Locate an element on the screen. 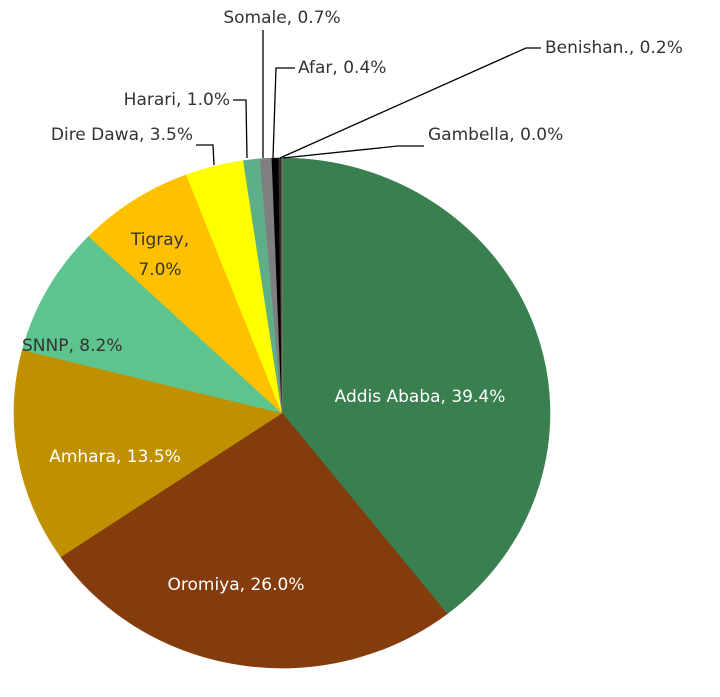 This screenshot has width=720, height=697. data-label: Harari, 1.0% is located at coordinates (177, 100).